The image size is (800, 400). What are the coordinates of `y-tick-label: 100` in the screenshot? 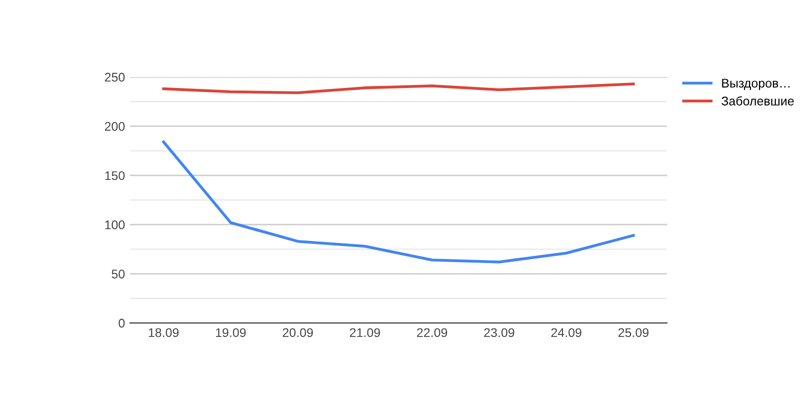 It's located at (115, 225).